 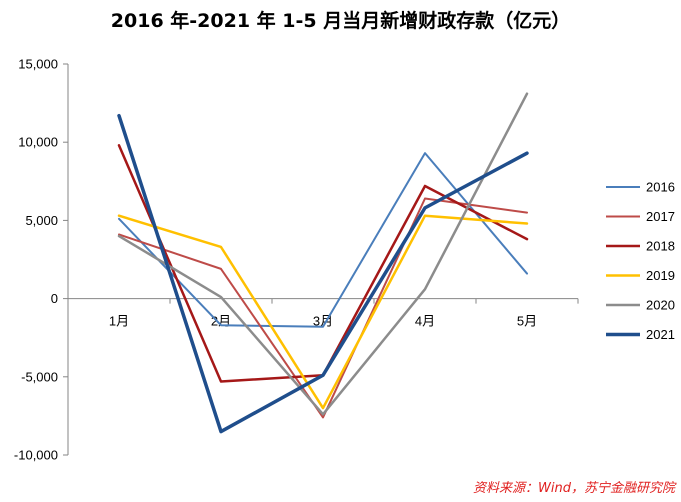 I want to click on x-tick-label: 4月, so click(x=425, y=321).